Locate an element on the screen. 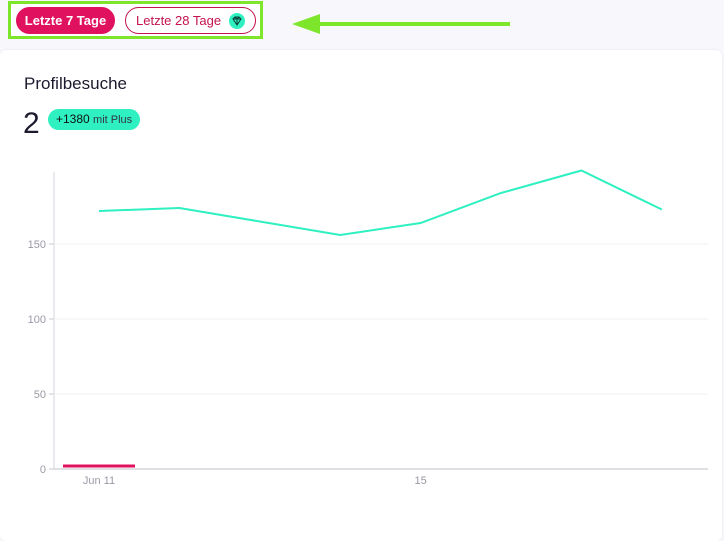 The image size is (724, 541). diamond-icon is located at coordinates (237, 21).